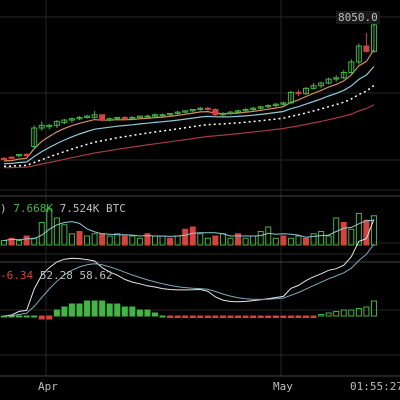 This screenshot has height=400, width=400. What do you see at coordinates (358, 17) in the screenshot?
I see `last-price-label: 8050.0` at bounding box center [358, 17].